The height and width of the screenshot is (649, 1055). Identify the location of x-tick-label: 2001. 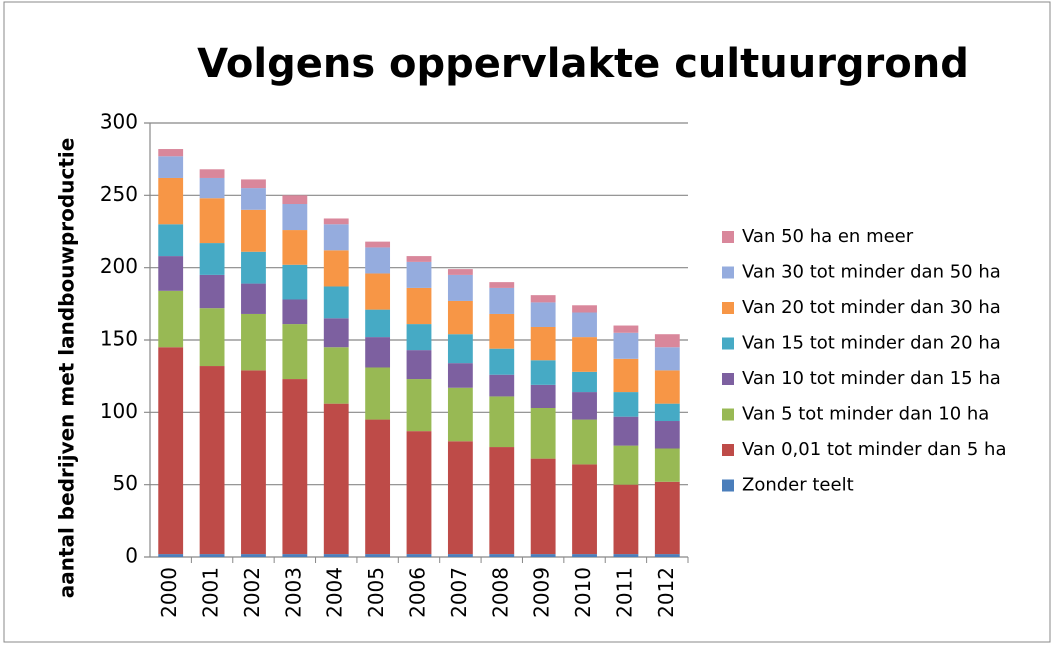
(211, 592).